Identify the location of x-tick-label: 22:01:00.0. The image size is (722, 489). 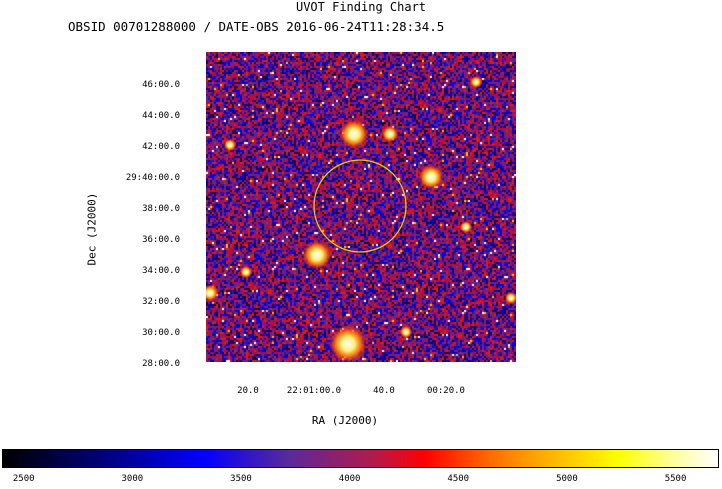
(314, 391).